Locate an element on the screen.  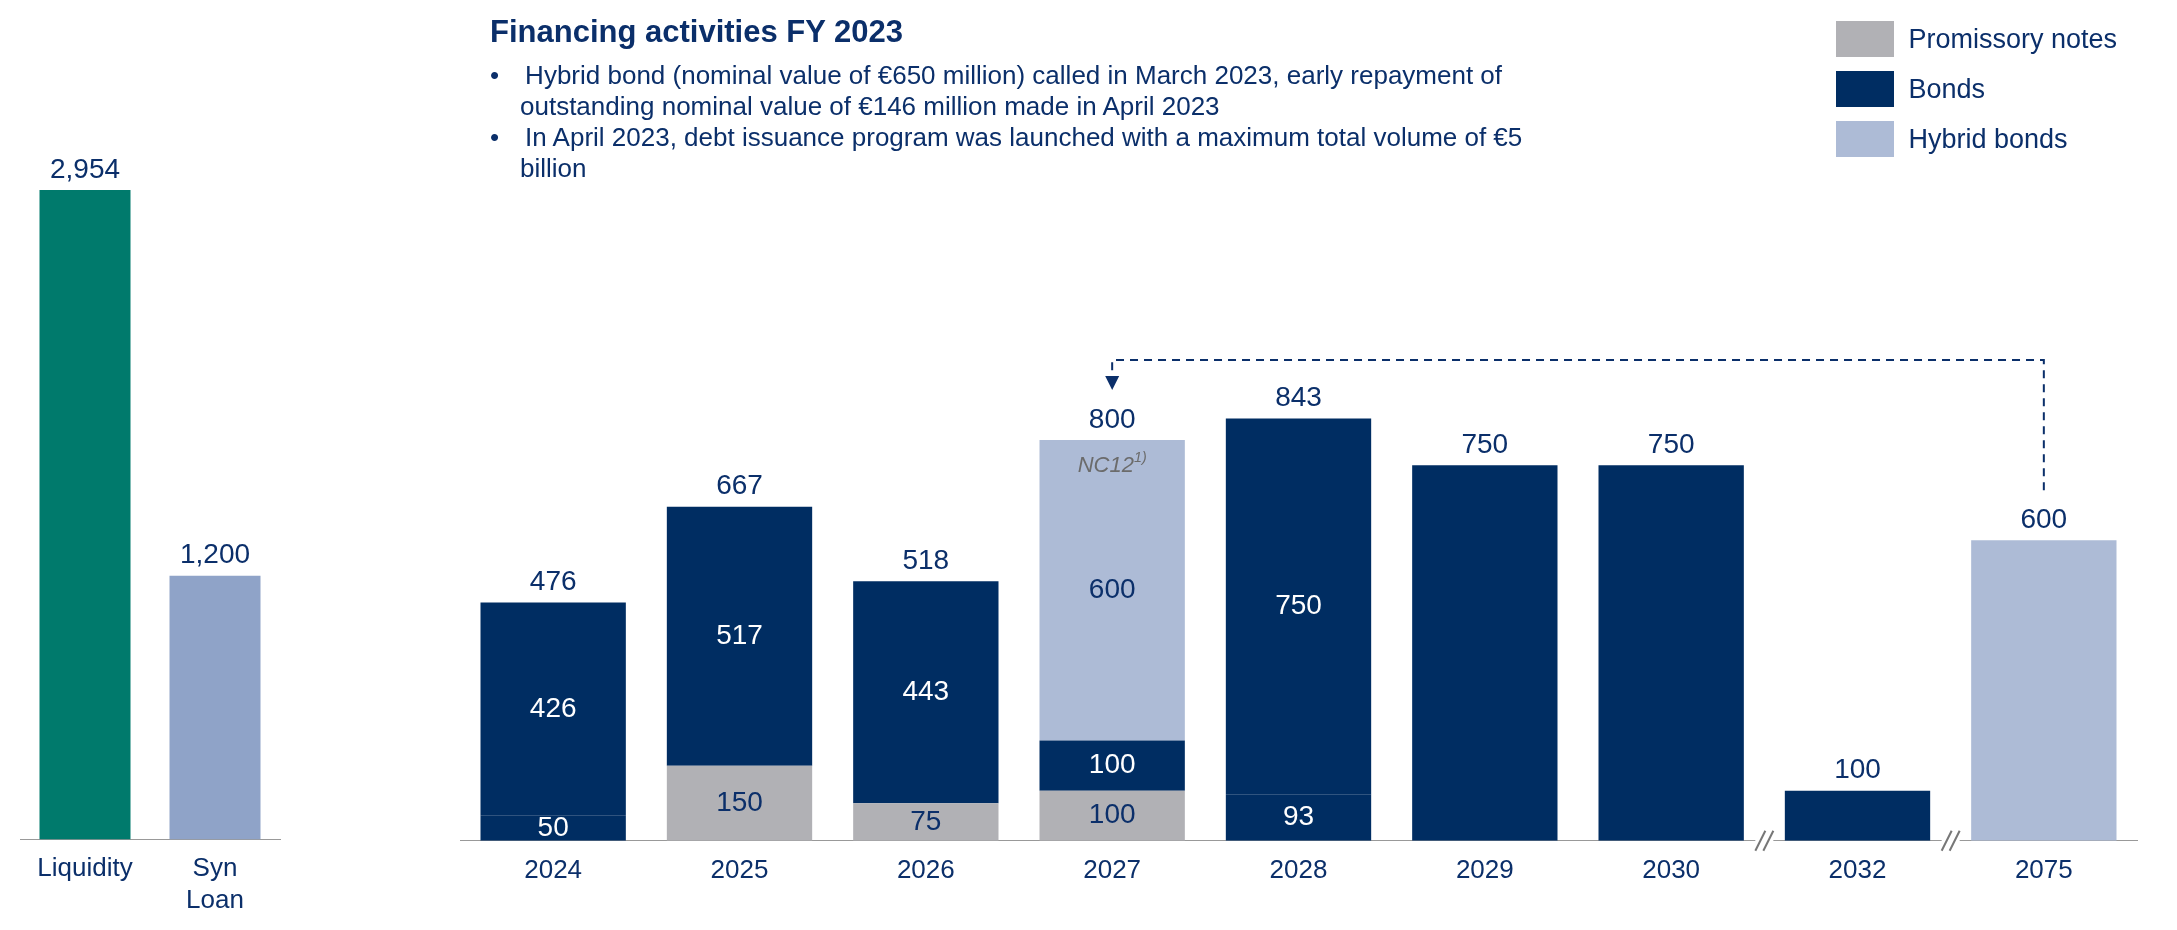
data-label: 75 is located at coordinates (926, 820).